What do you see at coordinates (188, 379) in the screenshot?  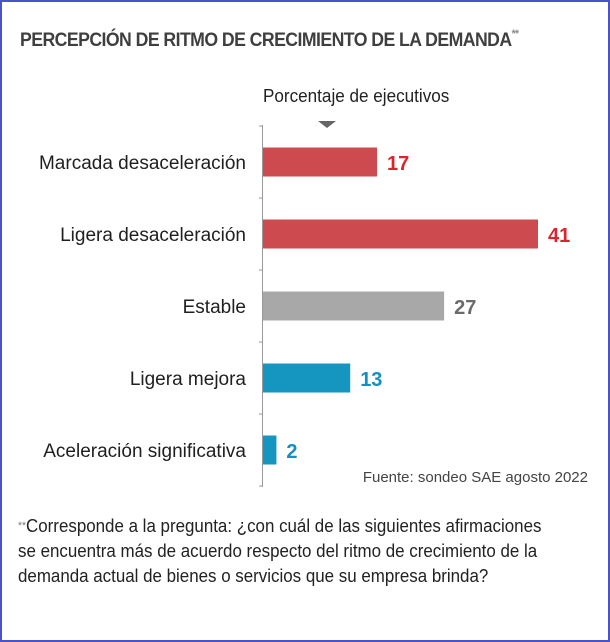 I see `category-label: Ligera mejora` at bounding box center [188, 379].